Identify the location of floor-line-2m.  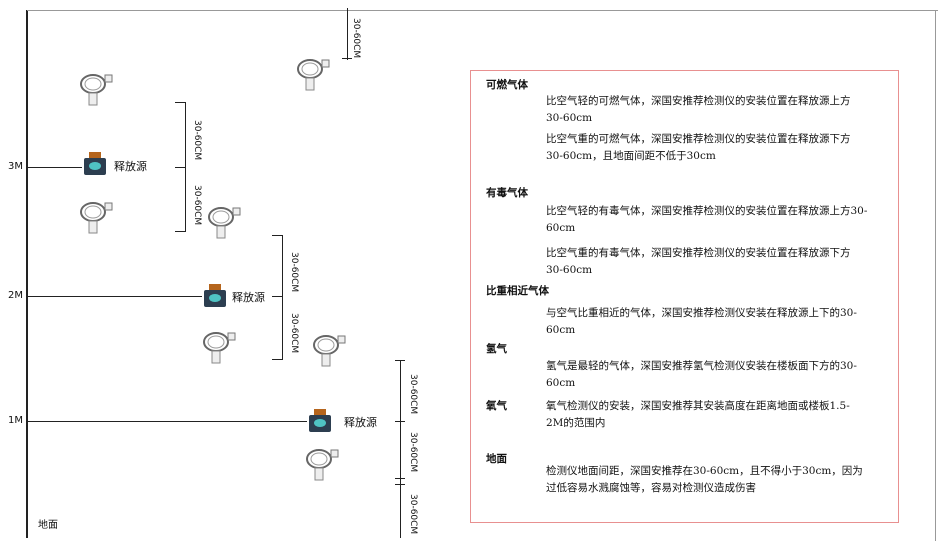
(114, 296).